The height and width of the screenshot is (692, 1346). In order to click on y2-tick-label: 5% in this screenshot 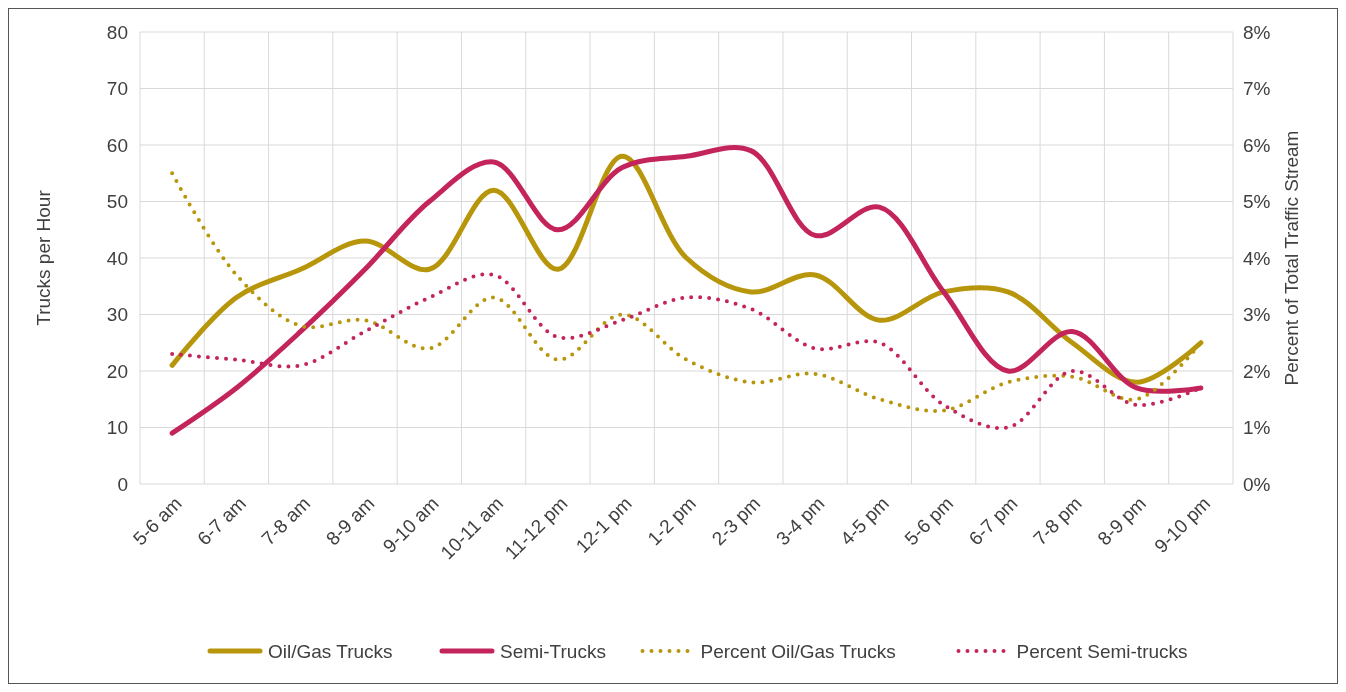, I will do `click(1257, 202)`.